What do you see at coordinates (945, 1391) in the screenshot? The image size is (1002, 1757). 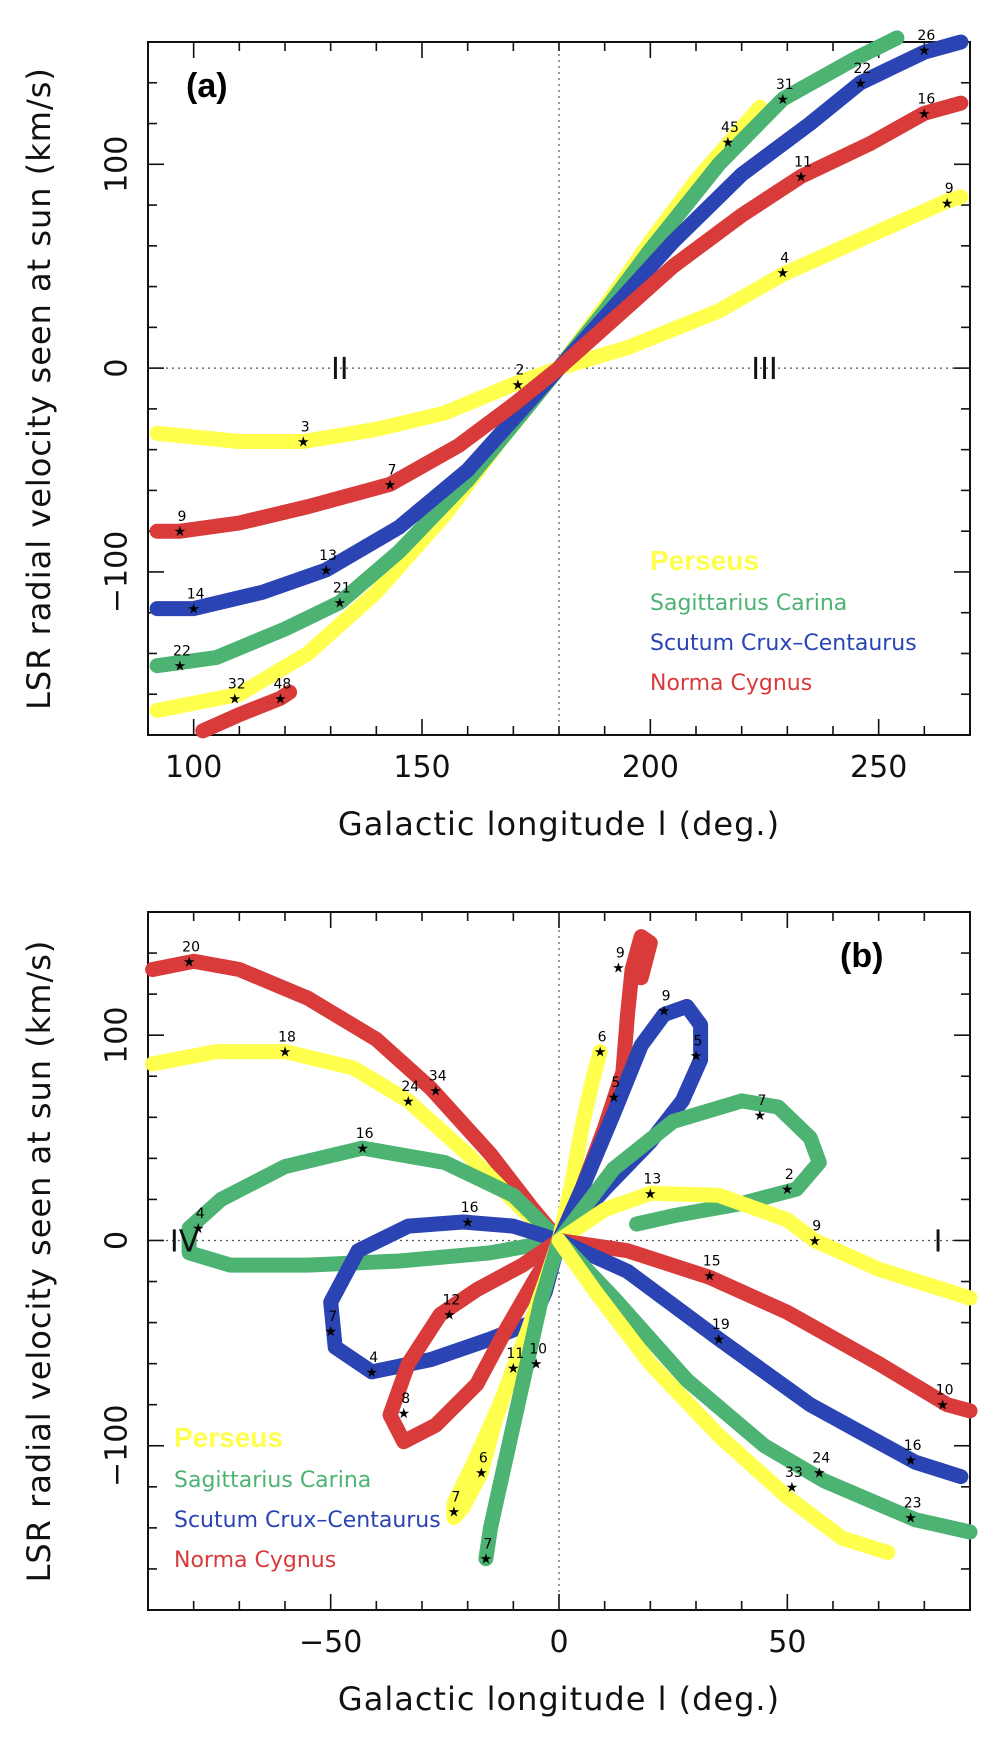 I see `marker-label: 10` at bounding box center [945, 1391].